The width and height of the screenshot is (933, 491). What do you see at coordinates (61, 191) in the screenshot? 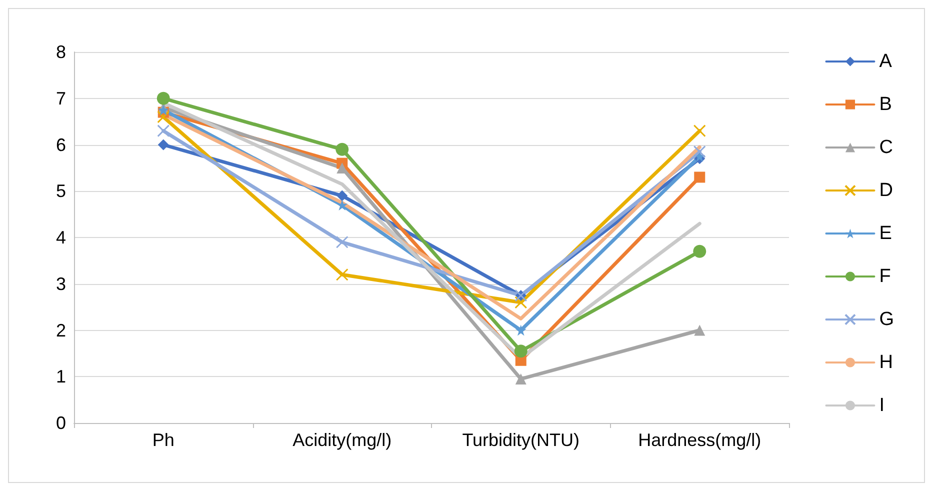
I see `y-tick-label: 5` at bounding box center [61, 191].